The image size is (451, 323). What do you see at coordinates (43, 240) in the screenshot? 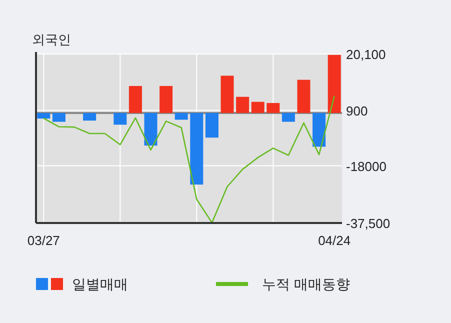
I see `xtick: 03/27` at bounding box center [43, 240].